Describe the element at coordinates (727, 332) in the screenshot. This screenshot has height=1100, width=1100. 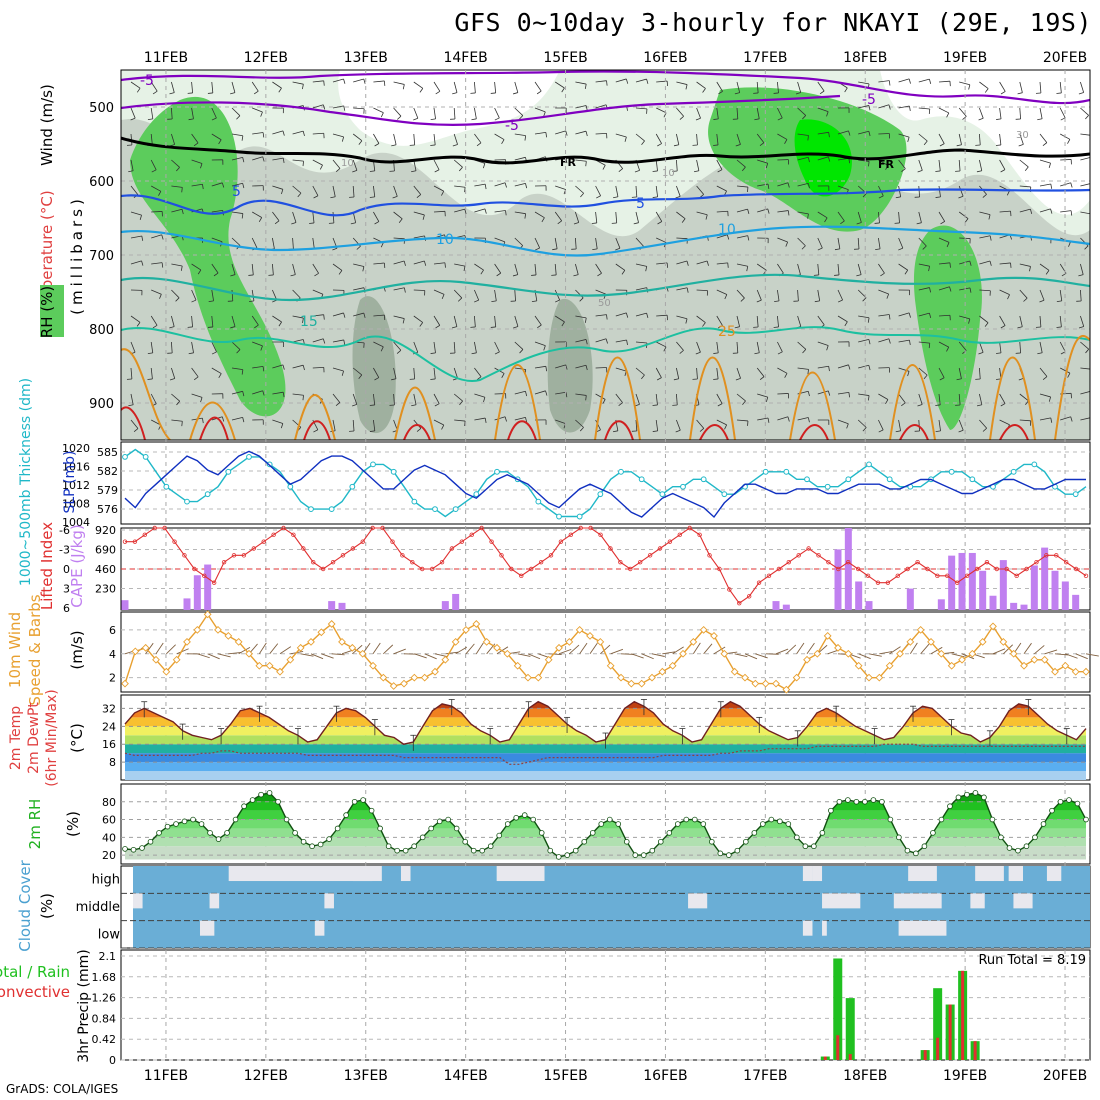
I see `contour-label: 25` at that location.